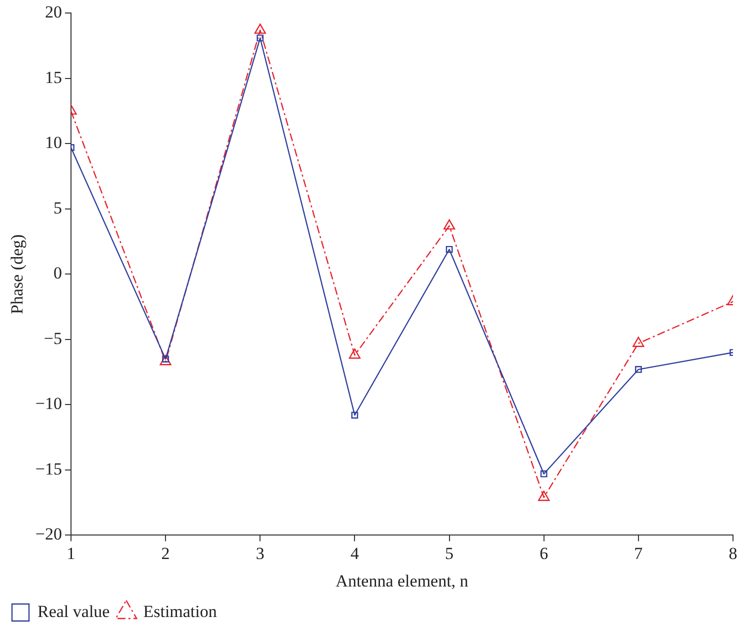 This screenshot has height=631, width=747. What do you see at coordinates (53, 77) in the screenshot?
I see `y-tick-label: 15` at bounding box center [53, 77].